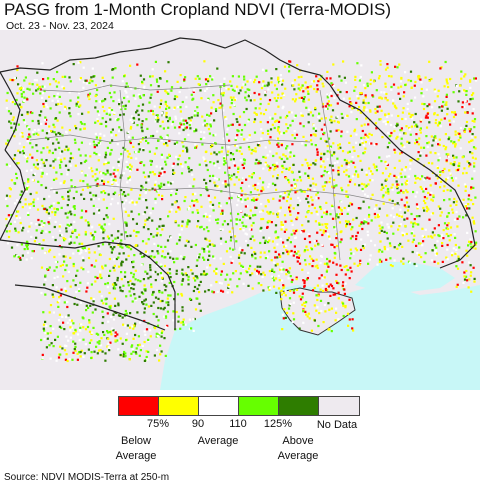  Describe the element at coordinates (339, 406) in the screenshot. I see `swatch-no-data` at that location.